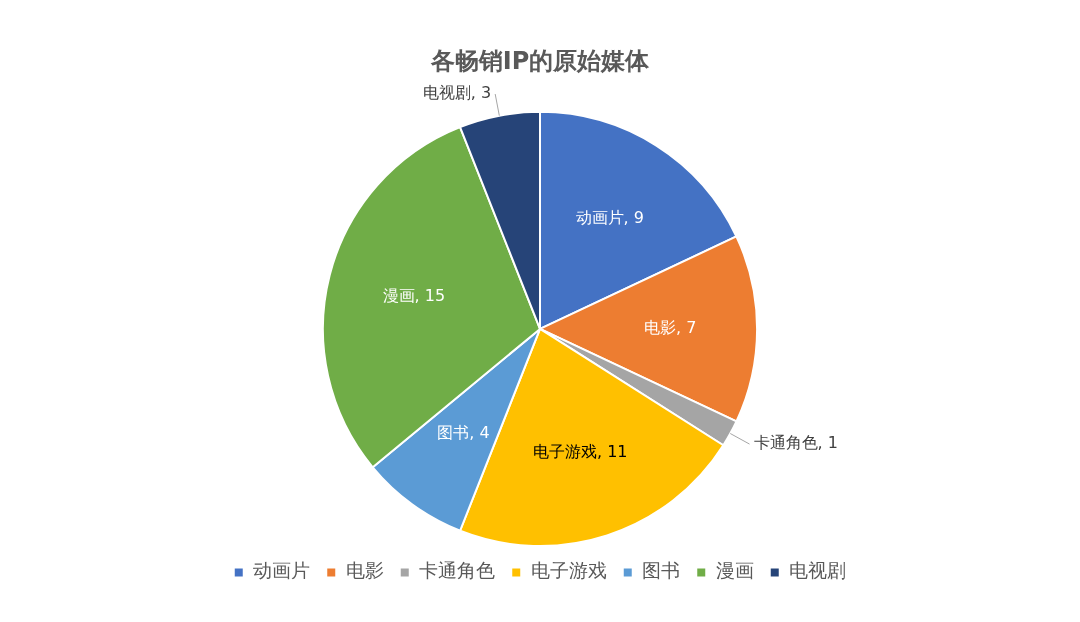 Image resolution: width=1080 pixels, height=622 pixels. Describe the element at coordinates (580, 451) in the screenshot. I see `data-label: 电子游戏, 11` at that location.